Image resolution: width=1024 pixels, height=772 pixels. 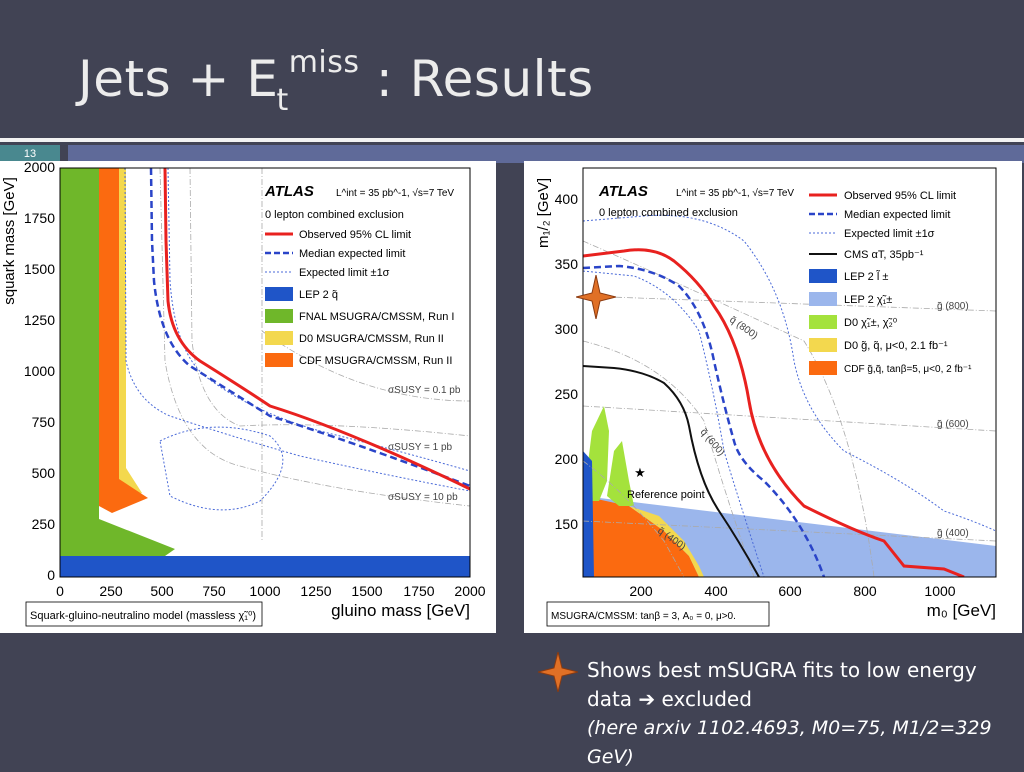 I want to click on d0-run2-region, so click(x=130, y=332).